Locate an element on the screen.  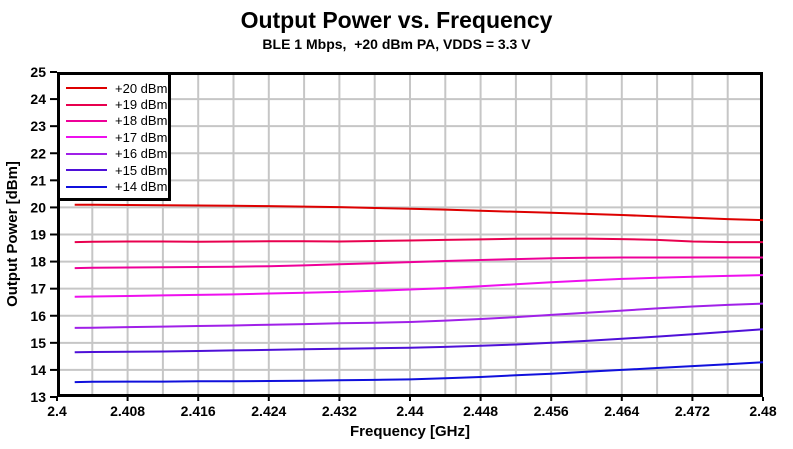
legend-item: +20 dBm is located at coordinates (114, 88).